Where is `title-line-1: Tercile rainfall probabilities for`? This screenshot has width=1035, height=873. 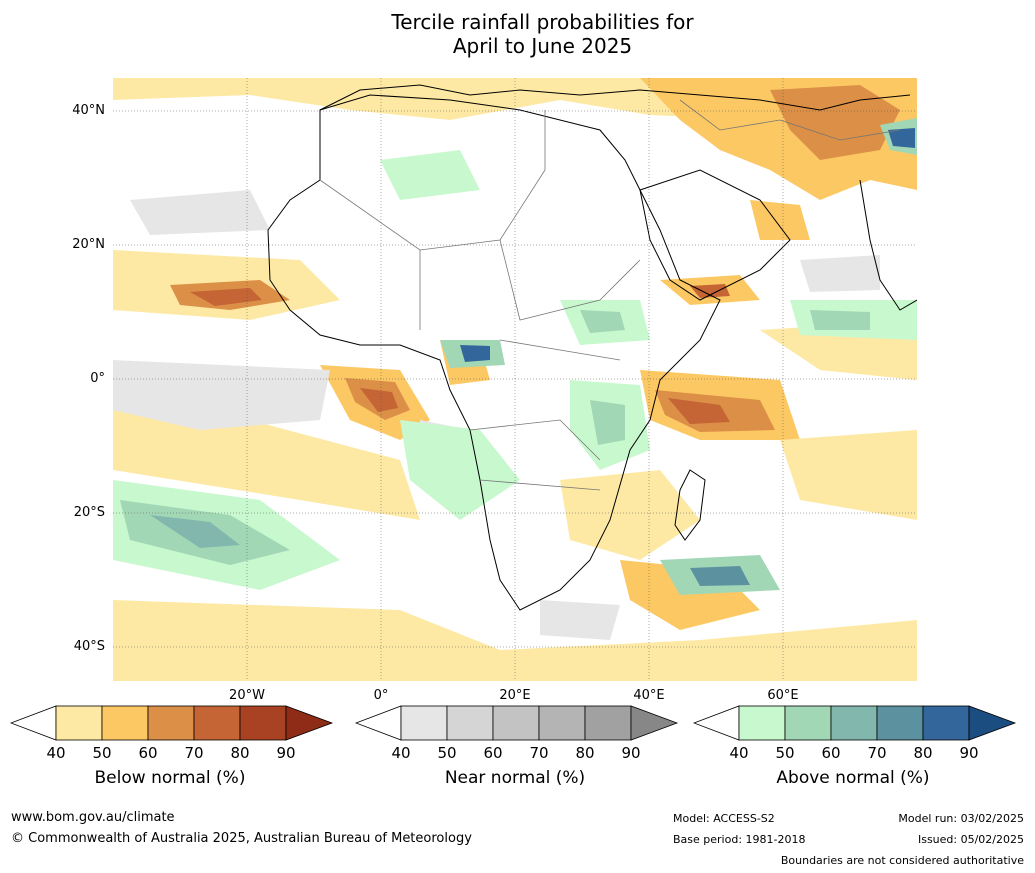
title-line-1: Tercile rainfall probabilities for is located at coordinates (542, 22).